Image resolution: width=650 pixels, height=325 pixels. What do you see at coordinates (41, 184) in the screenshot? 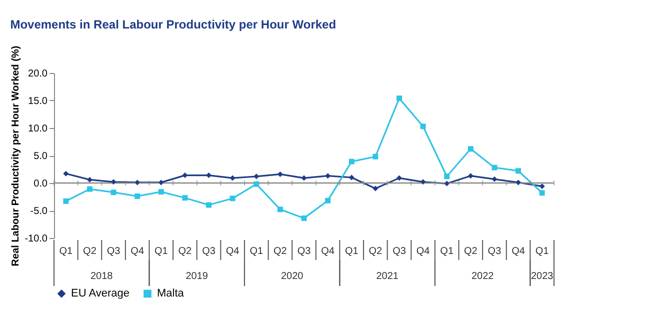
I see `y-tick-label: 0.0` at bounding box center [41, 184].